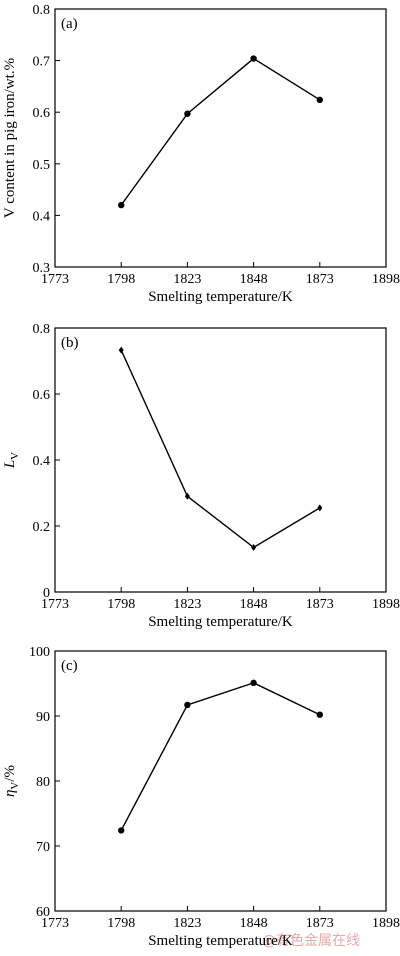 The height and width of the screenshot is (956, 400). I want to click on y-axis-title-main: V content in pig iron/wt.%, so click(10, 138).